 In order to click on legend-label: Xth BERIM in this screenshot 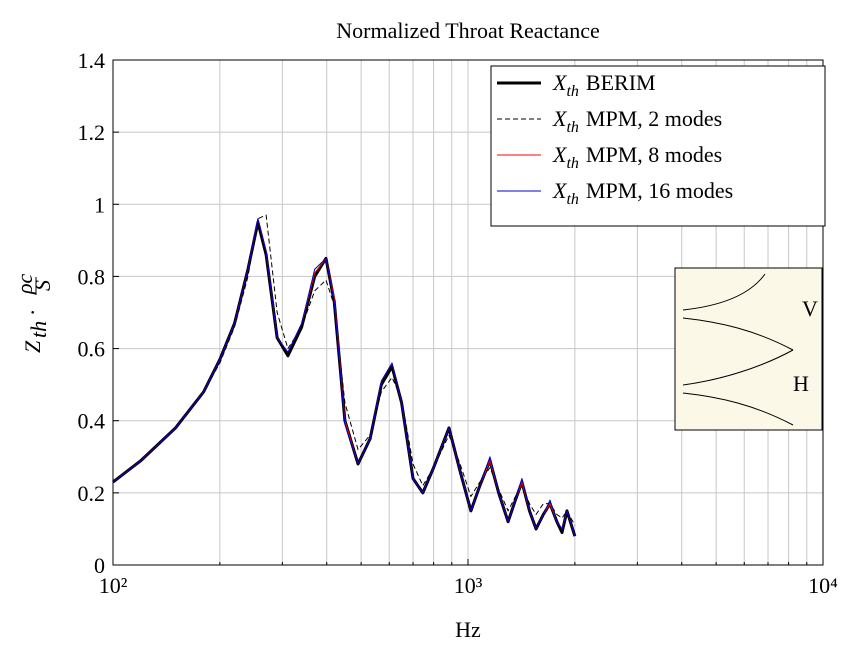, I will do `click(604, 85)`.